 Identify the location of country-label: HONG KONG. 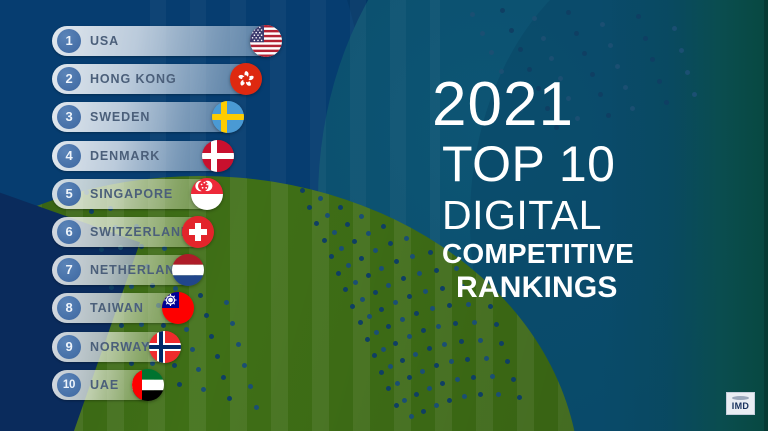
(133, 79).